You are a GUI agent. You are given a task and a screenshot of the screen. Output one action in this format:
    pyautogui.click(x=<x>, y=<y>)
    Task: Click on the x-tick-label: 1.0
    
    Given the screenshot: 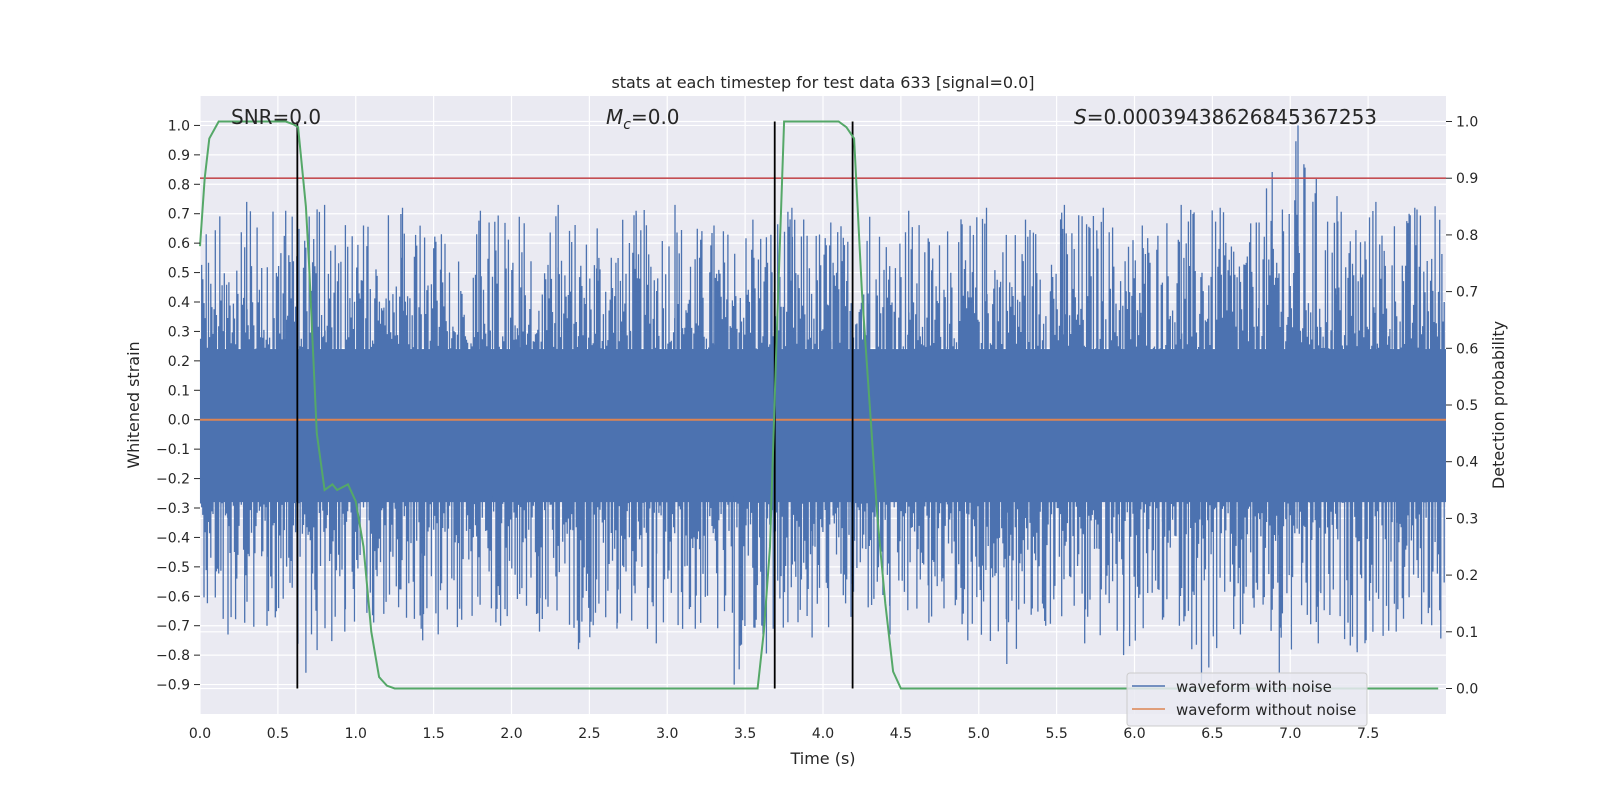 What is the action you would take?
    pyautogui.click(x=356, y=734)
    